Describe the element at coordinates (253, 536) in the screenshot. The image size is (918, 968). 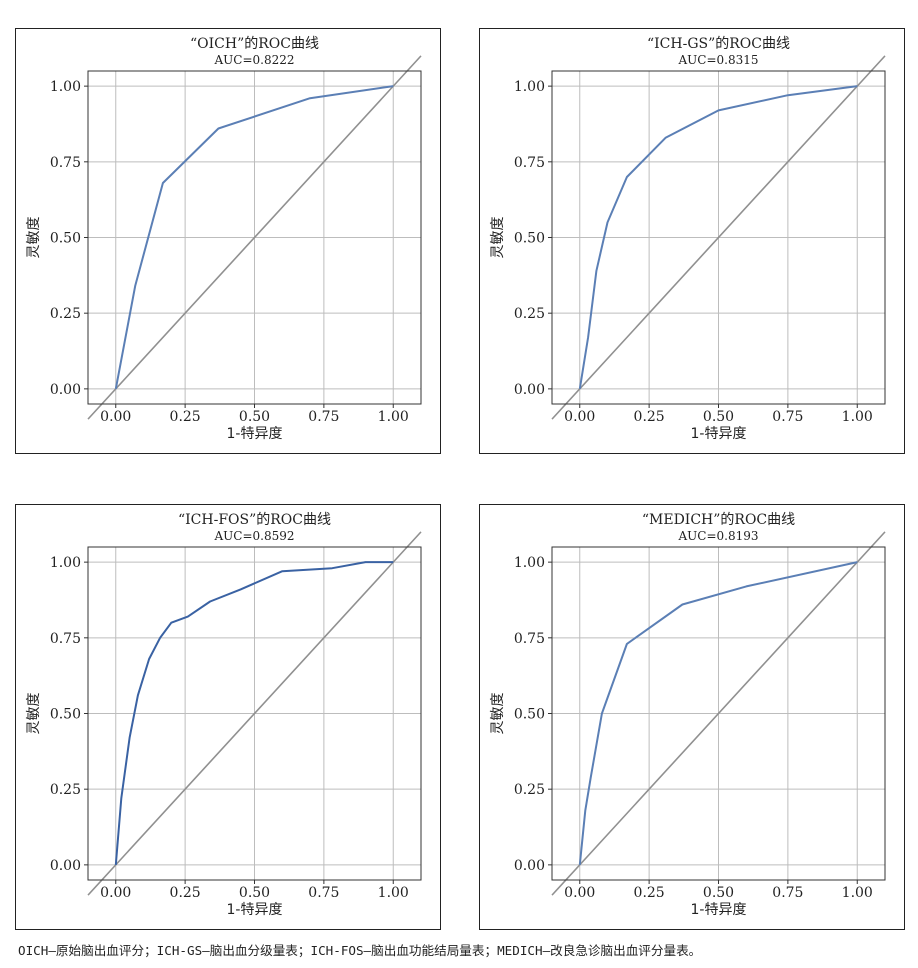
I see `chart-subtitle: AUC=0.8592` at that location.